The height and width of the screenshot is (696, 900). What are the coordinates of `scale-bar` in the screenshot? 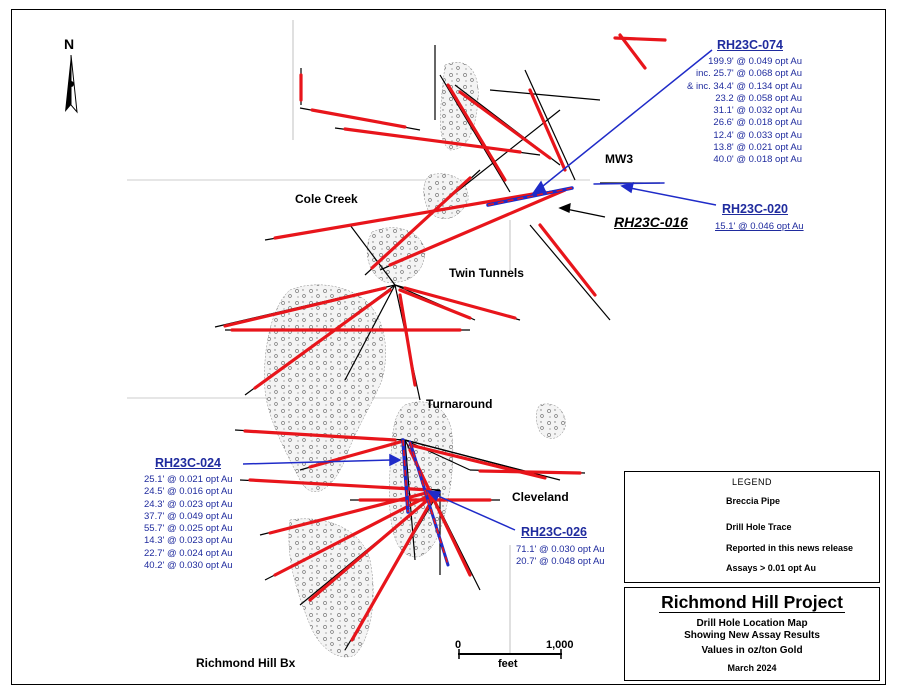 It's located at (510, 654).